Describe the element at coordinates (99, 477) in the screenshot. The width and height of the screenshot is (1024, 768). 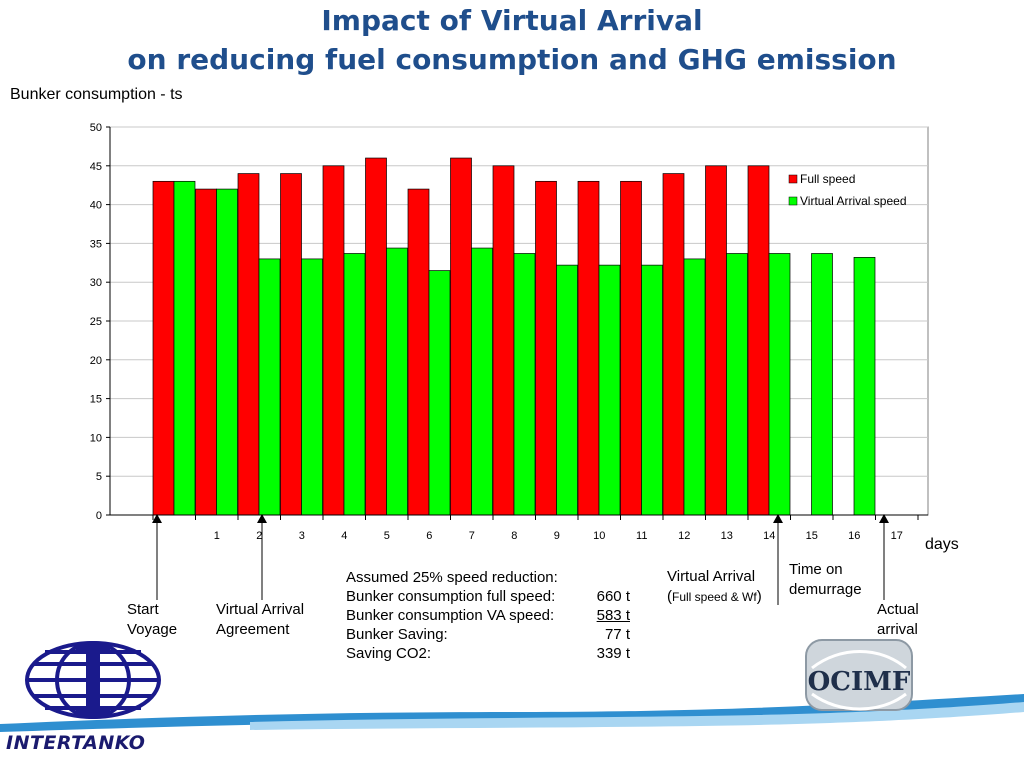
I see `y-tick-label: 5` at that location.